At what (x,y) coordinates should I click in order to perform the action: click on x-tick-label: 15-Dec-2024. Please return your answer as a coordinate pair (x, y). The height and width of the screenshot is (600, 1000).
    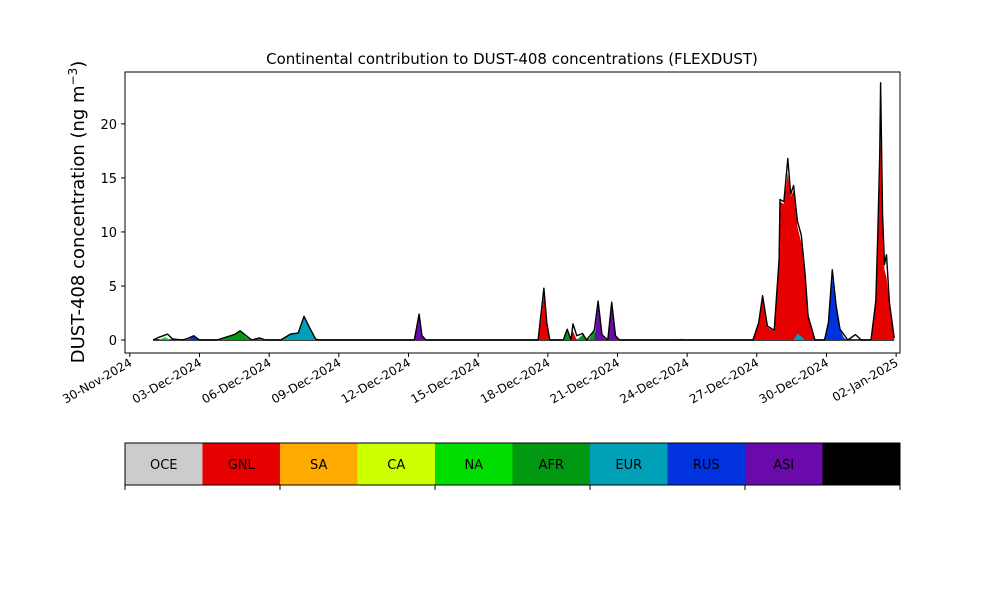
    Looking at the image, I should click on (445, 380).